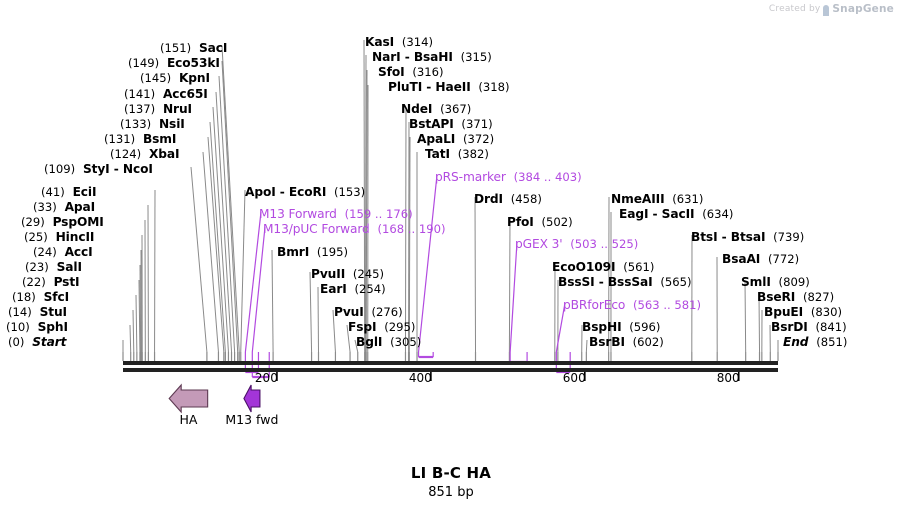 This screenshot has width=902, height=505. I want to click on enzyme-name: Eco53kI, so click(193, 63).